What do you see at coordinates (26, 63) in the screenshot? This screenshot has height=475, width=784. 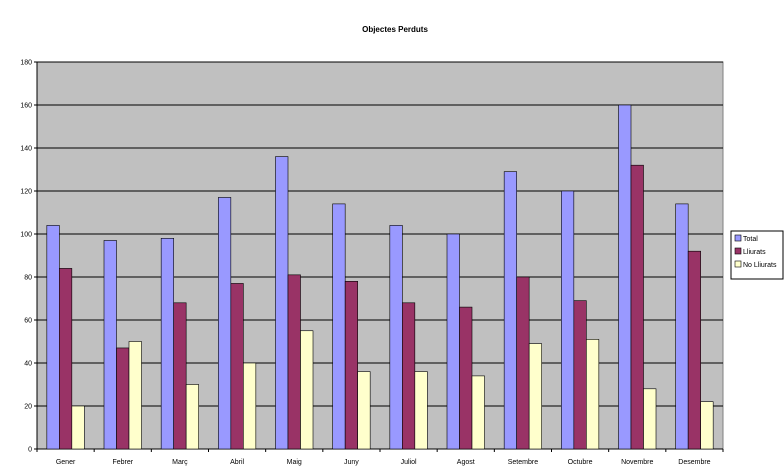 I see `y-tick-label: 180` at bounding box center [26, 63].